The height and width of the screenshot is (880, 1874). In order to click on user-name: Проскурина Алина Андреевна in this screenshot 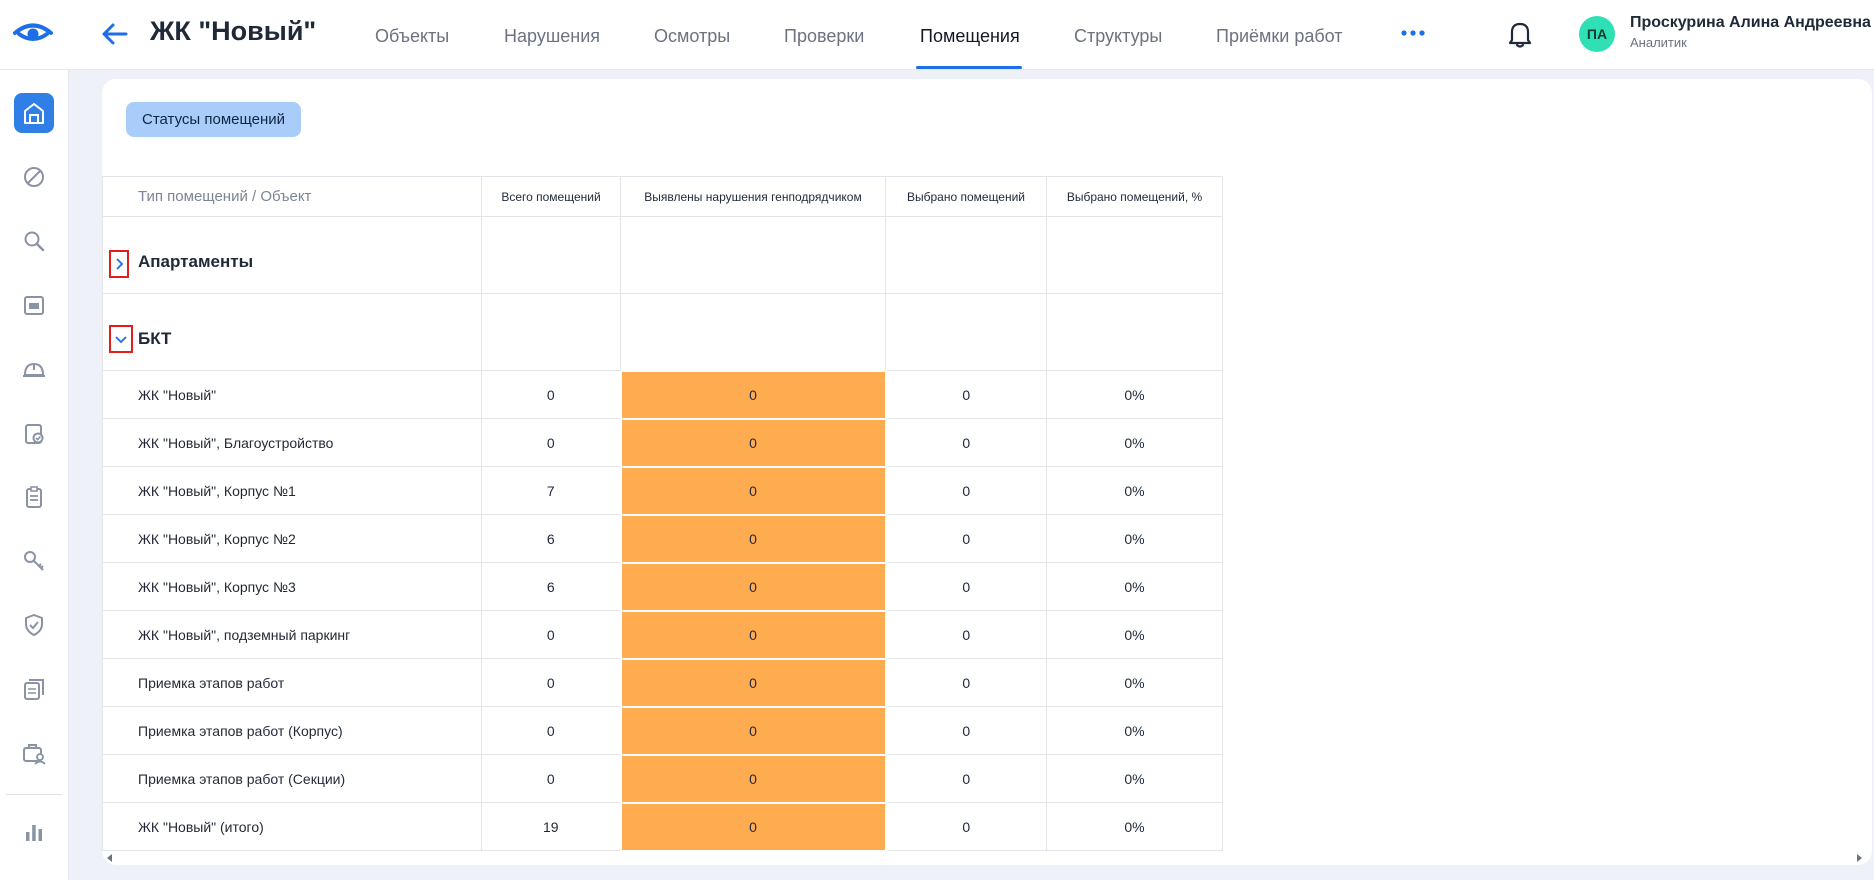, I will do `click(1750, 22)`.